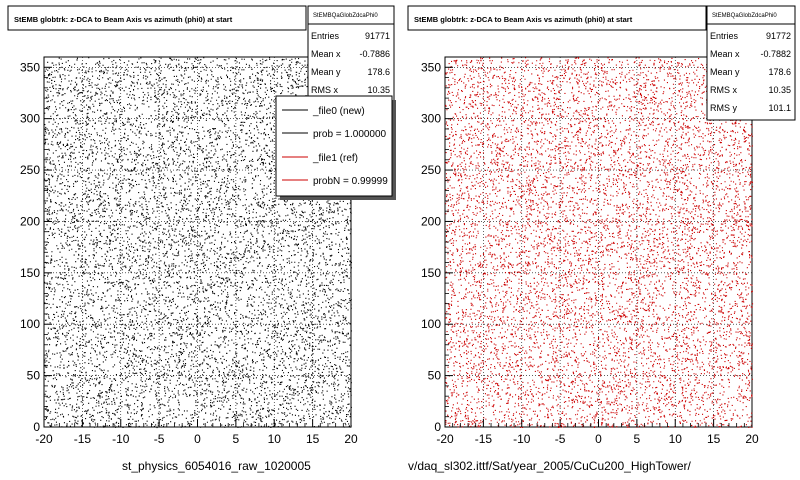  I want to click on right-stats-rmsy-value: 101.1, so click(779, 108).